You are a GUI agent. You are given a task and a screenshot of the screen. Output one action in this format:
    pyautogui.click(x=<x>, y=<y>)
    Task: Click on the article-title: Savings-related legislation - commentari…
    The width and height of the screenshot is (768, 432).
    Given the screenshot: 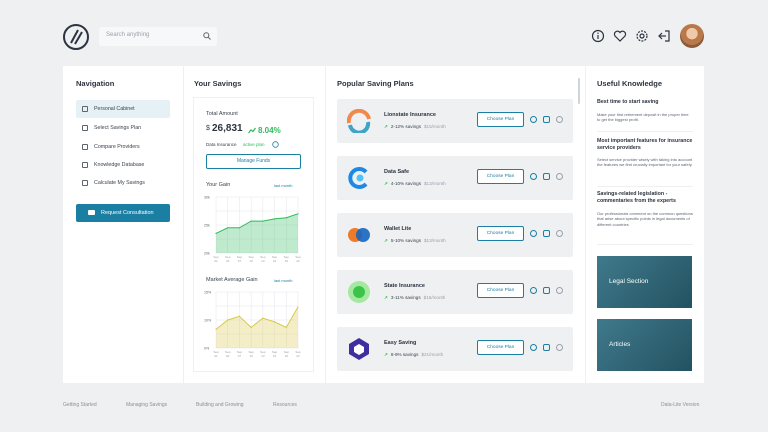 What is the action you would take?
    pyautogui.click(x=636, y=197)
    